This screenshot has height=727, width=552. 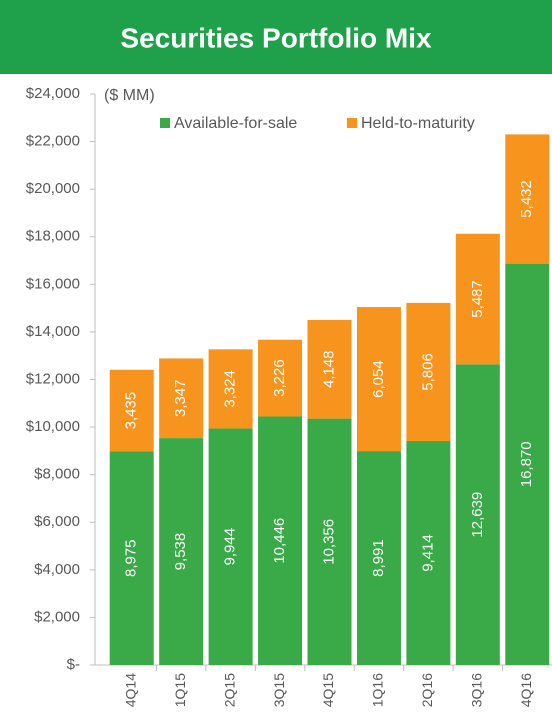 I want to click on x-tick-label: 3Q16, so click(x=477, y=690).